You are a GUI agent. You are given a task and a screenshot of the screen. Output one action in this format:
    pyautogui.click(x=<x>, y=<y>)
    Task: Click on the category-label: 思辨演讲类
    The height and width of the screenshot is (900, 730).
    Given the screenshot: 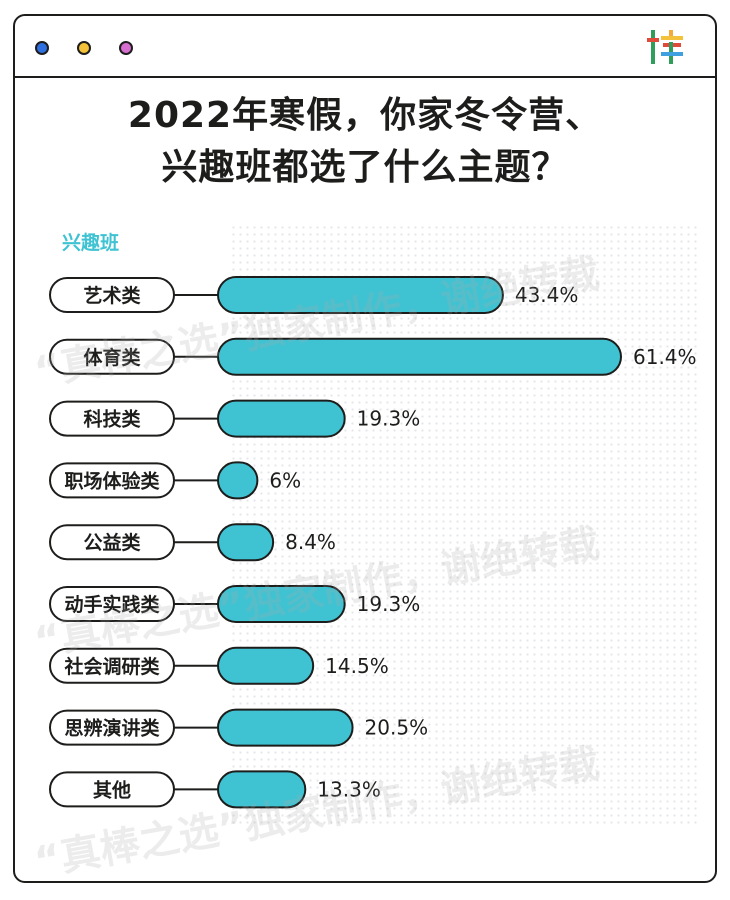 What is the action you would take?
    pyautogui.click(x=111, y=728)
    